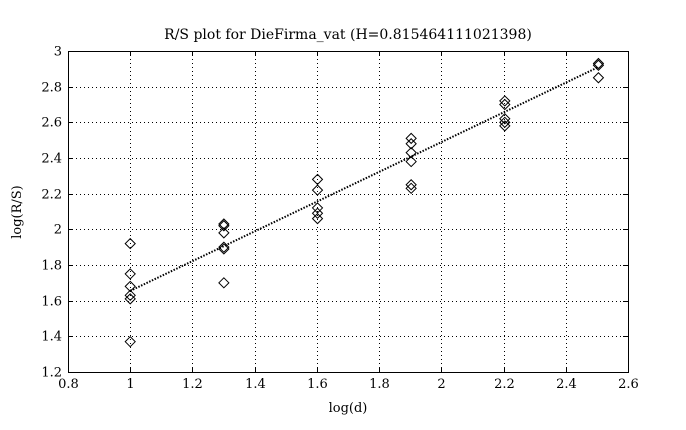 The height and width of the screenshot is (430, 686). I want to click on y-tick-label: 2.2, so click(51, 195).